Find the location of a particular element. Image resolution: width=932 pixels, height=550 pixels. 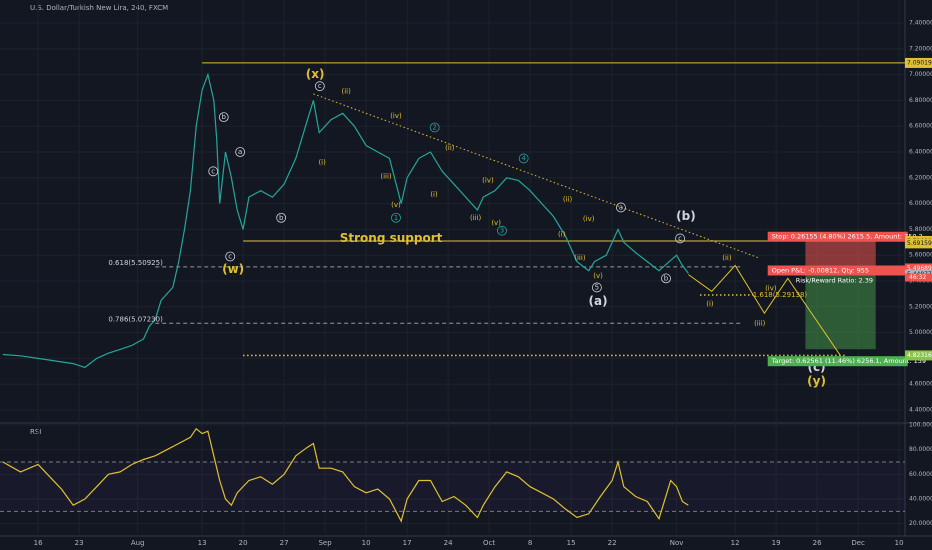

x-tick-label: 20 is located at coordinates (243, 543).